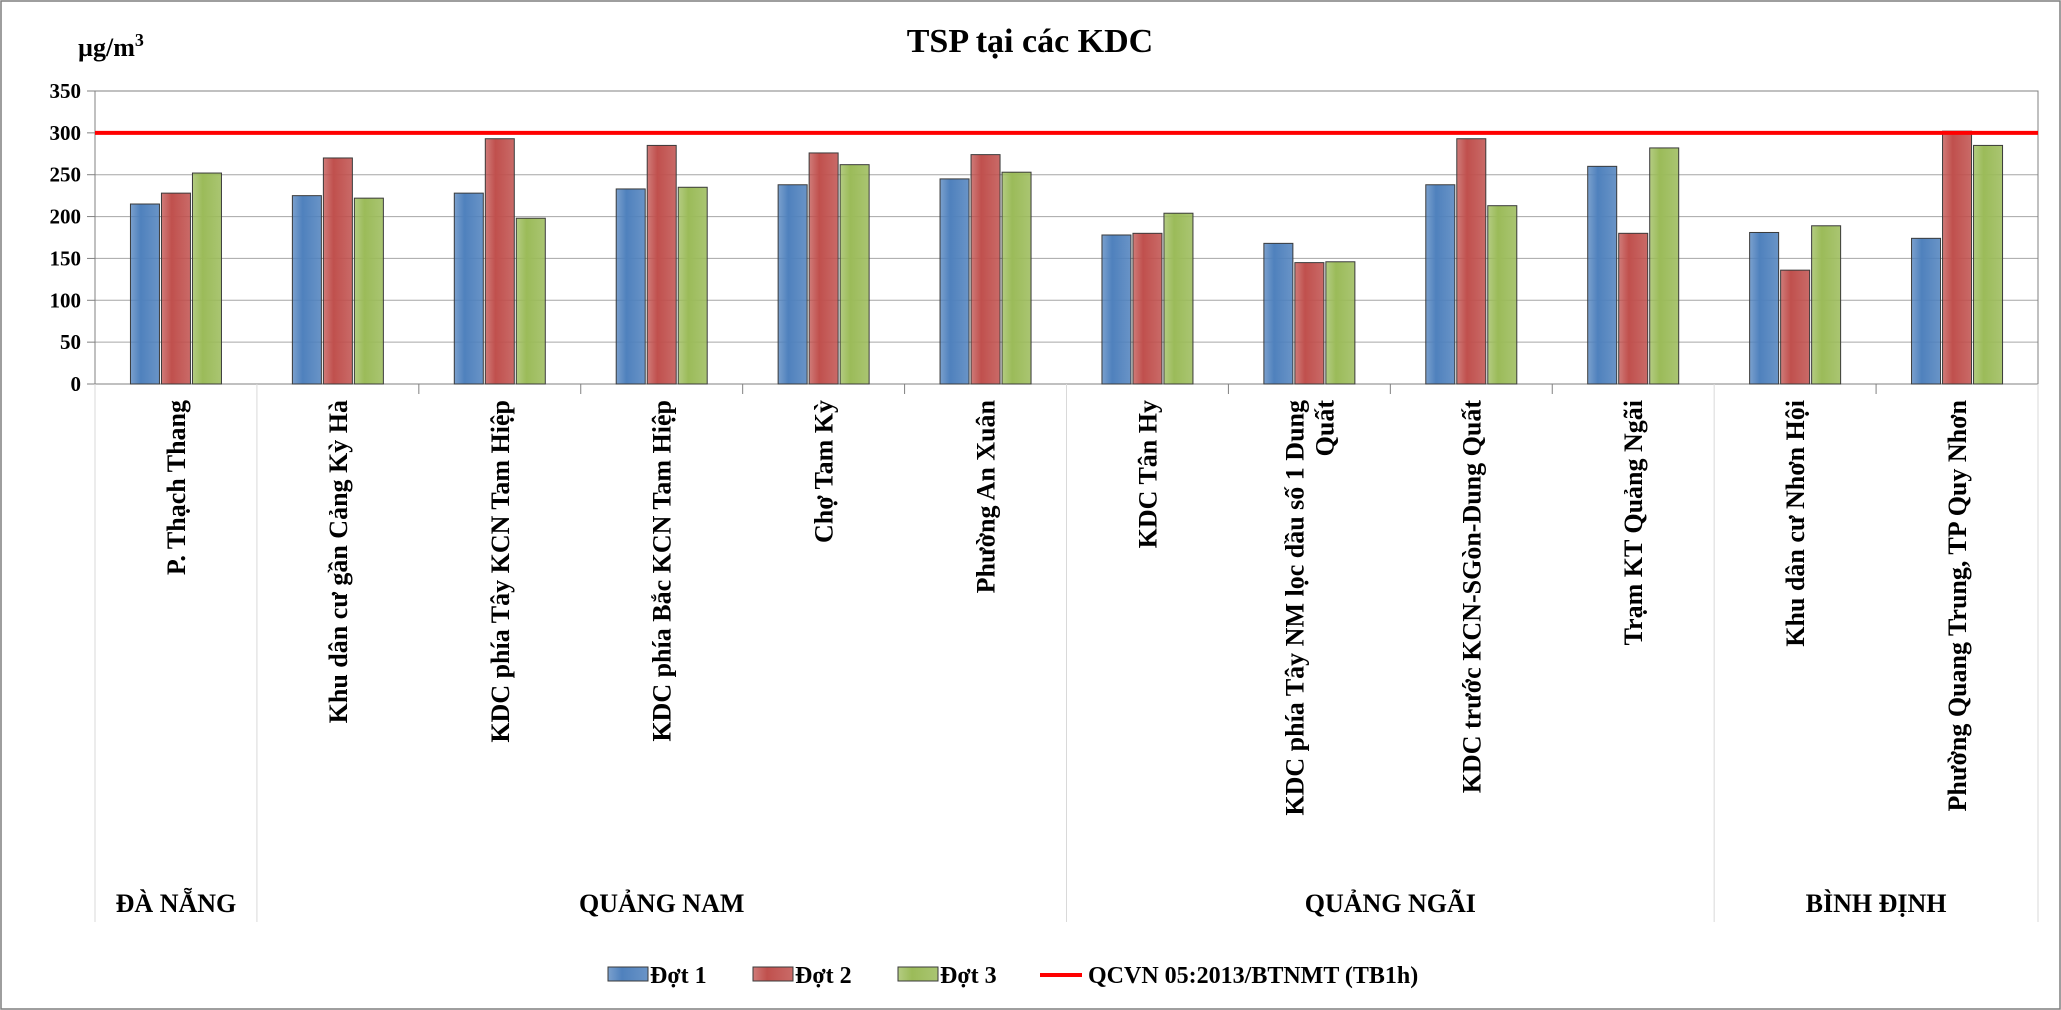  I want to click on y-tick-label: 150, so click(66, 258).